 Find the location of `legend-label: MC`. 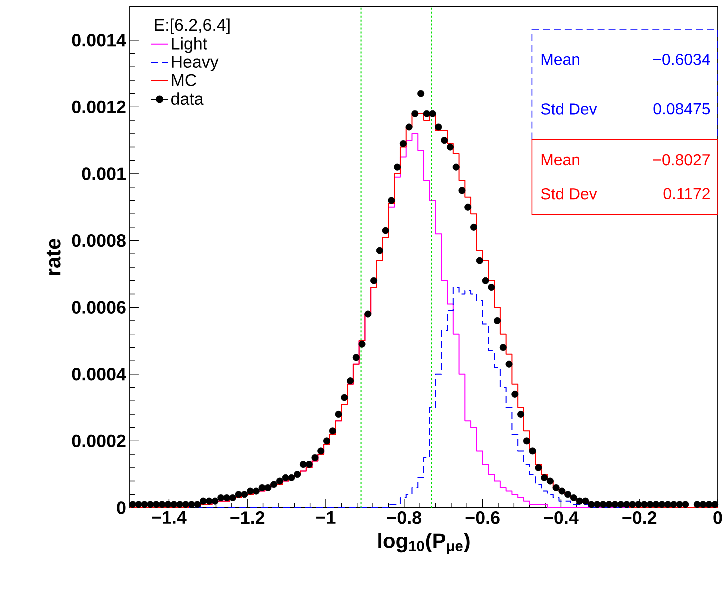

legend-label: MC is located at coordinates (184, 80).